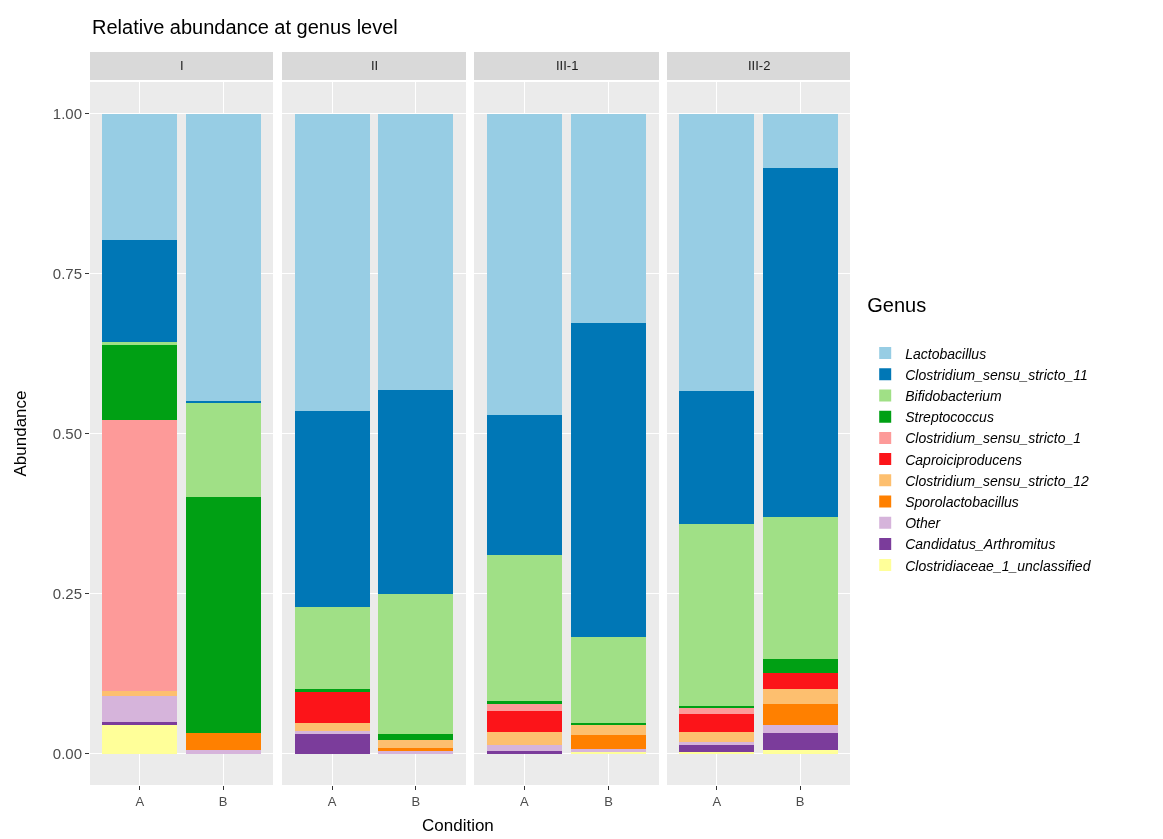 The height and width of the screenshot is (839, 1163). I want to click on legend-label: Clostridiaceae_1_unclassified, so click(998, 565).